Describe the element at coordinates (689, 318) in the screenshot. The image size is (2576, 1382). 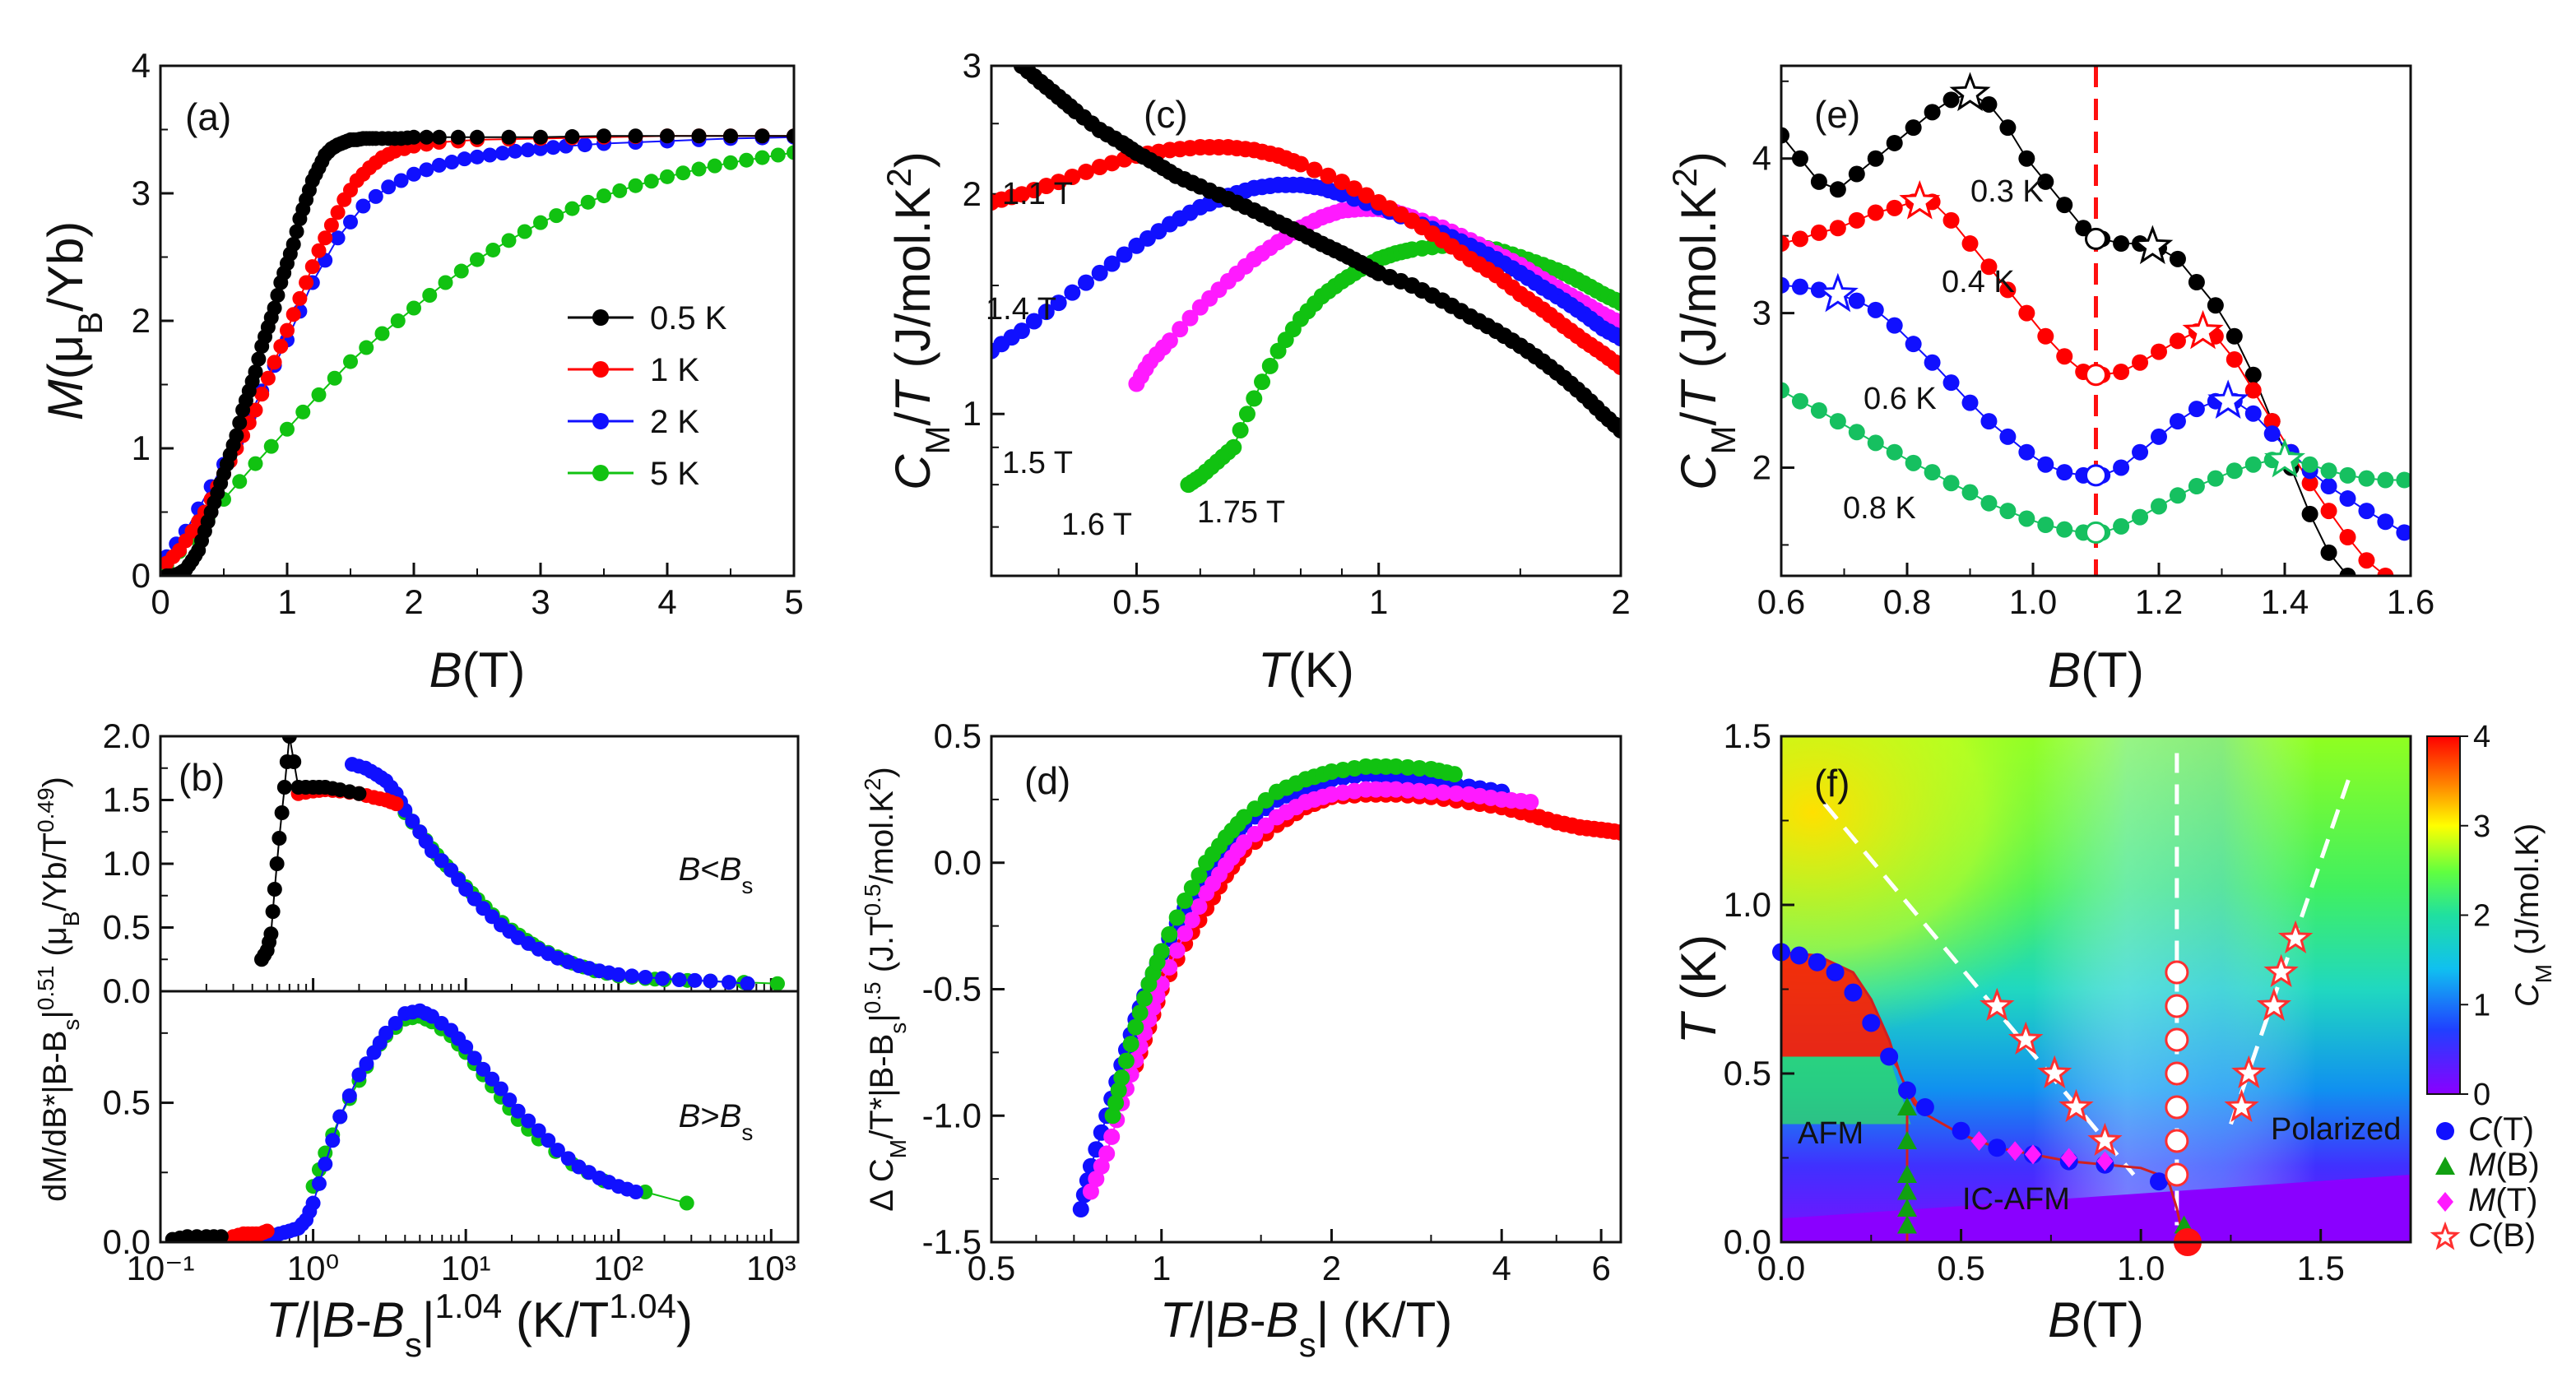
I see `legend-label: 0.5 K` at that location.